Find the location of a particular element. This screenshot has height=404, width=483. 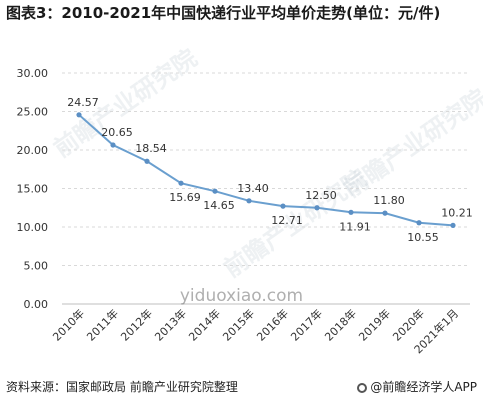

brand-credit: @前瞻经济学人APP is located at coordinates (417, 386).